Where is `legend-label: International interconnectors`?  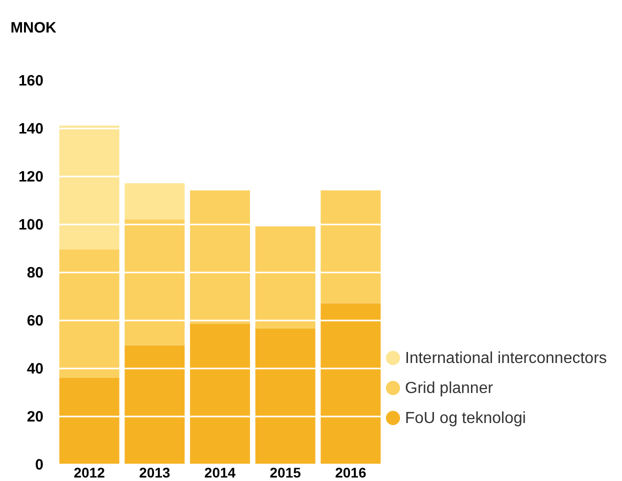 legend-label: International interconnectors is located at coordinates (506, 358).